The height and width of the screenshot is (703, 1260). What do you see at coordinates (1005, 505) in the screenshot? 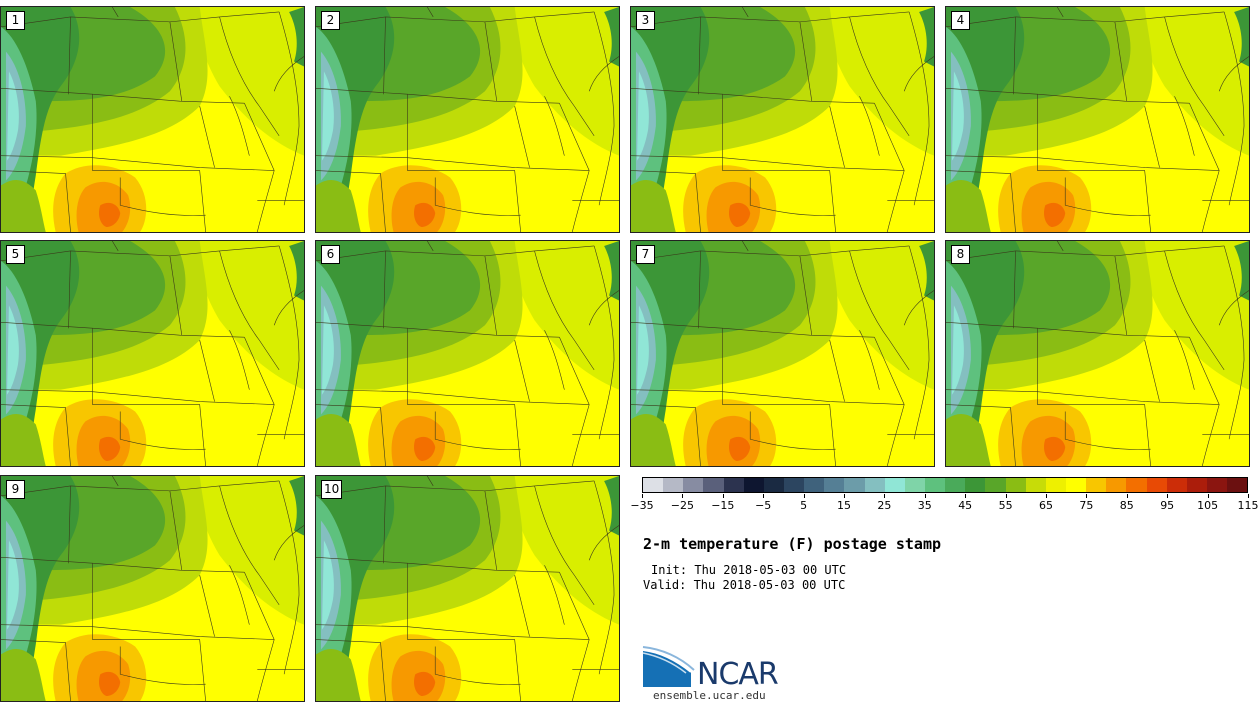
I see `colorbar-tick-label: 55` at bounding box center [1005, 505].